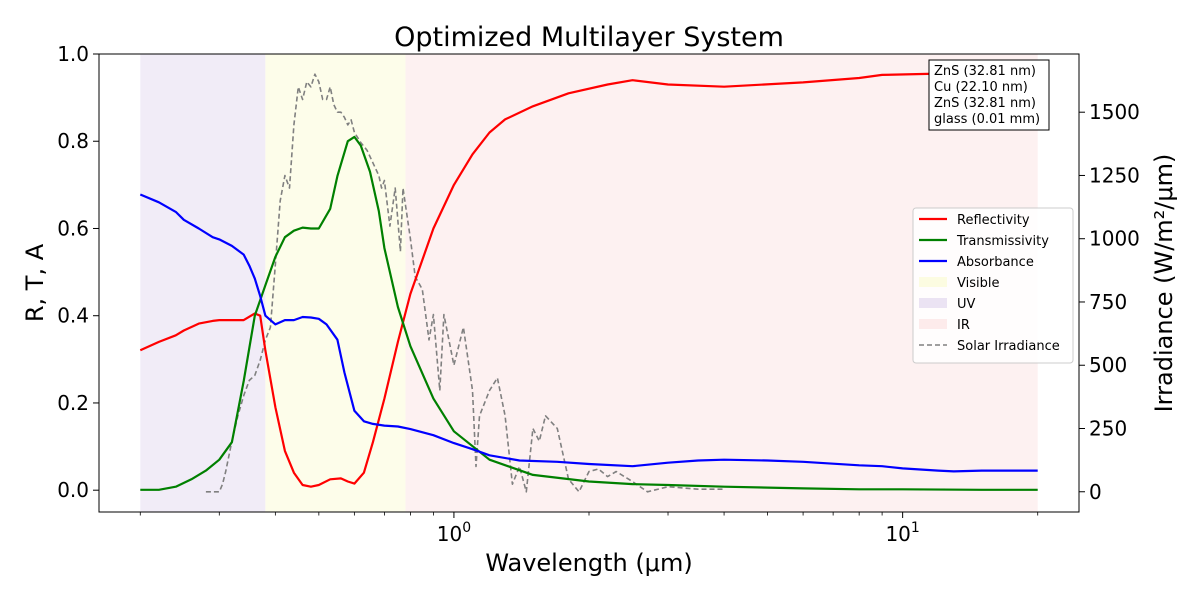 The image size is (1200, 600). I want to click on y-tick-label: 1.0, so click(73, 54).